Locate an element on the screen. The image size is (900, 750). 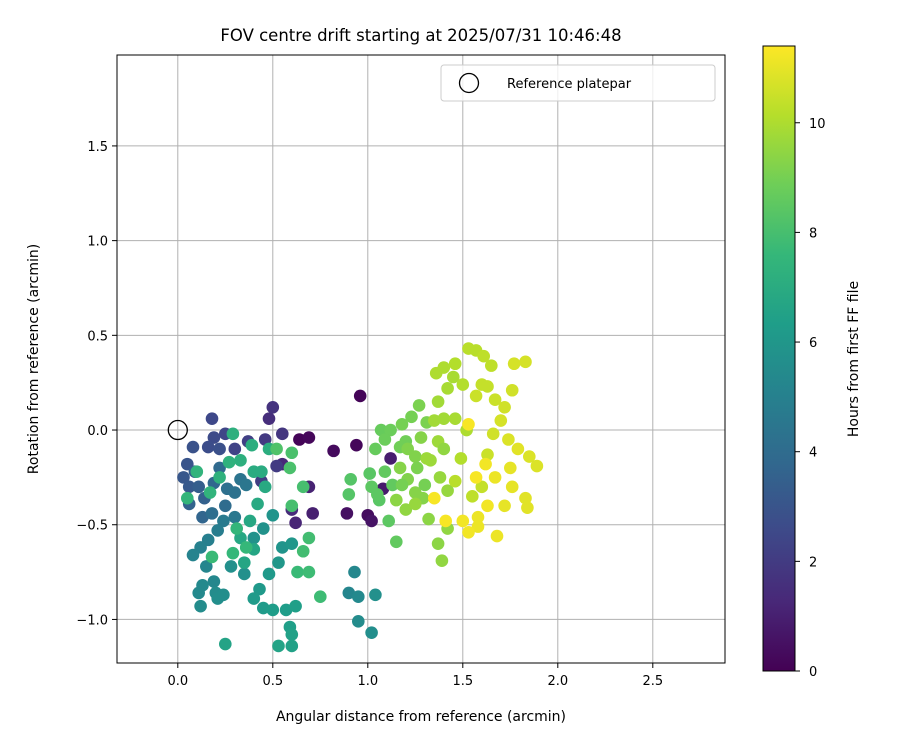
x-axis: 0.0 0.5 1.0 1.5 2.0 2.5 is located at coordinates (415, 676).